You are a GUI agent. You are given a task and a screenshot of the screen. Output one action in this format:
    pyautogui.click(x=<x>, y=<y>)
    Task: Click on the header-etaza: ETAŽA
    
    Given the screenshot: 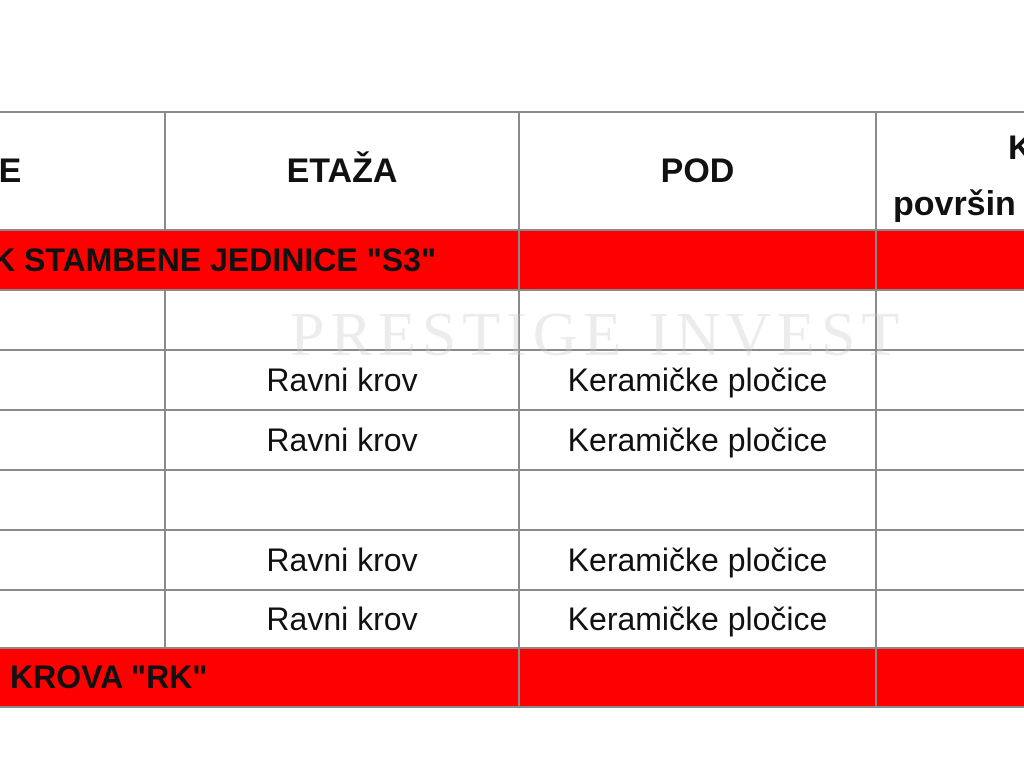 What is the action you would take?
    pyautogui.click(x=342, y=170)
    